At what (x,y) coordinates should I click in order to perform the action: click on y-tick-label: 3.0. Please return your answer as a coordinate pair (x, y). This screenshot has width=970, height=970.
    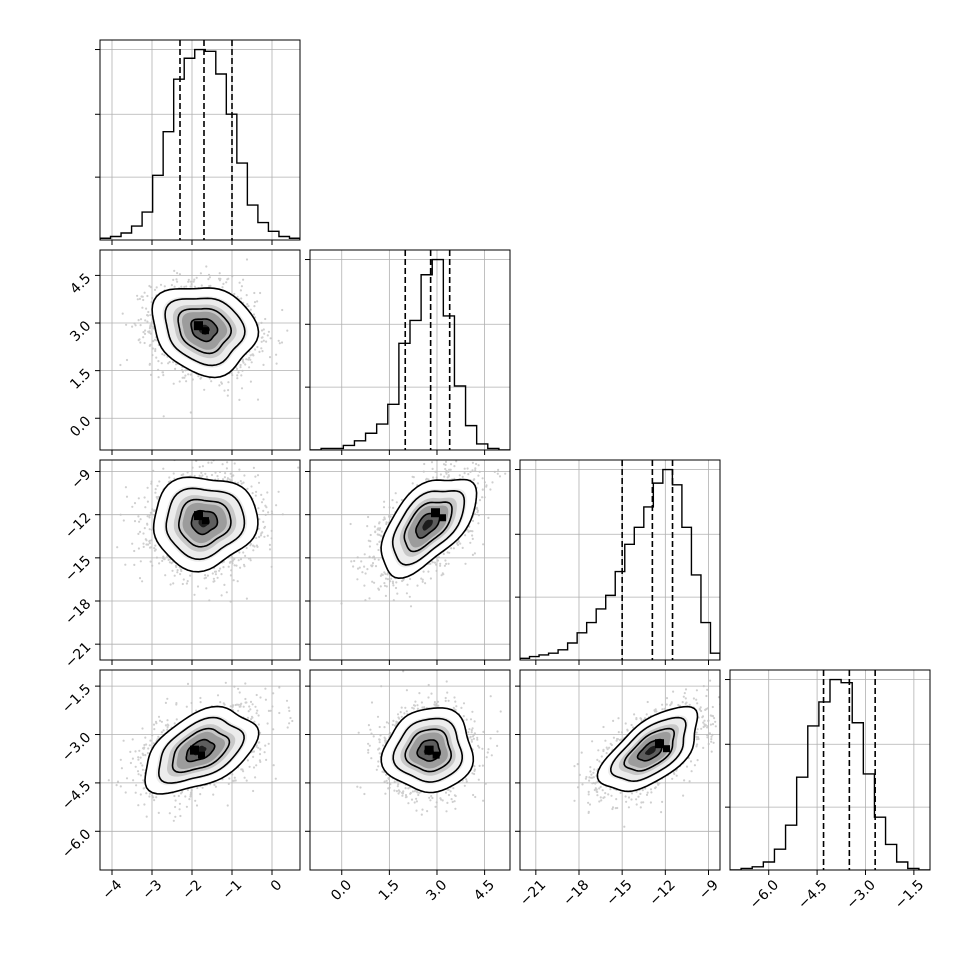
    Looking at the image, I should click on (80, 331).